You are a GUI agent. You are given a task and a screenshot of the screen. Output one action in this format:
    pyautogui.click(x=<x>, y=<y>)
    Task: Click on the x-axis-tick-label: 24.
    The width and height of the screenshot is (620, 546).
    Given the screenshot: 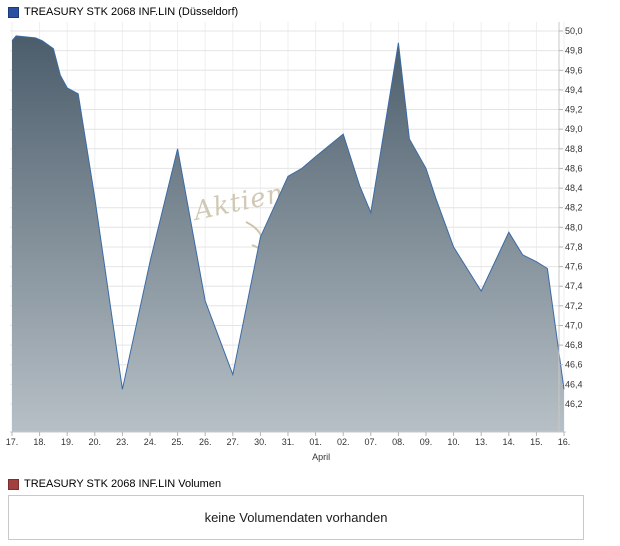 What is the action you would take?
    pyautogui.click(x=150, y=442)
    